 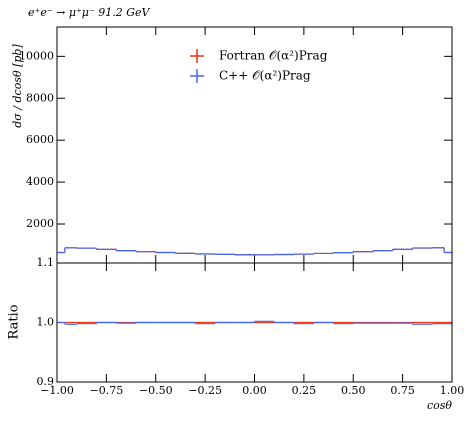 What do you see at coordinates (452, 390) in the screenshot?
I see `x-tick-label: 1.00` at bounding box center [452, 390].